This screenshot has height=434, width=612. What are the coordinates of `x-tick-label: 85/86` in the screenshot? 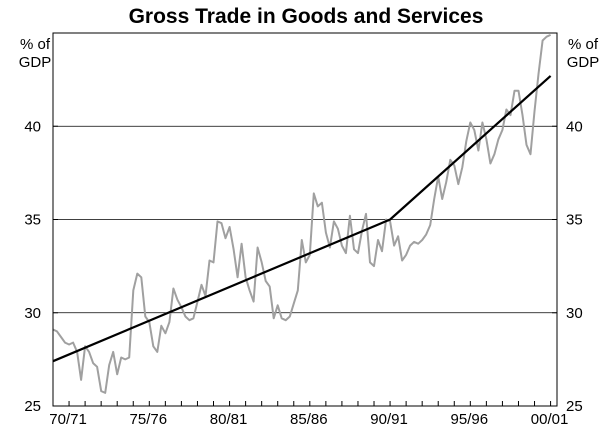 It's located at (309, 419).